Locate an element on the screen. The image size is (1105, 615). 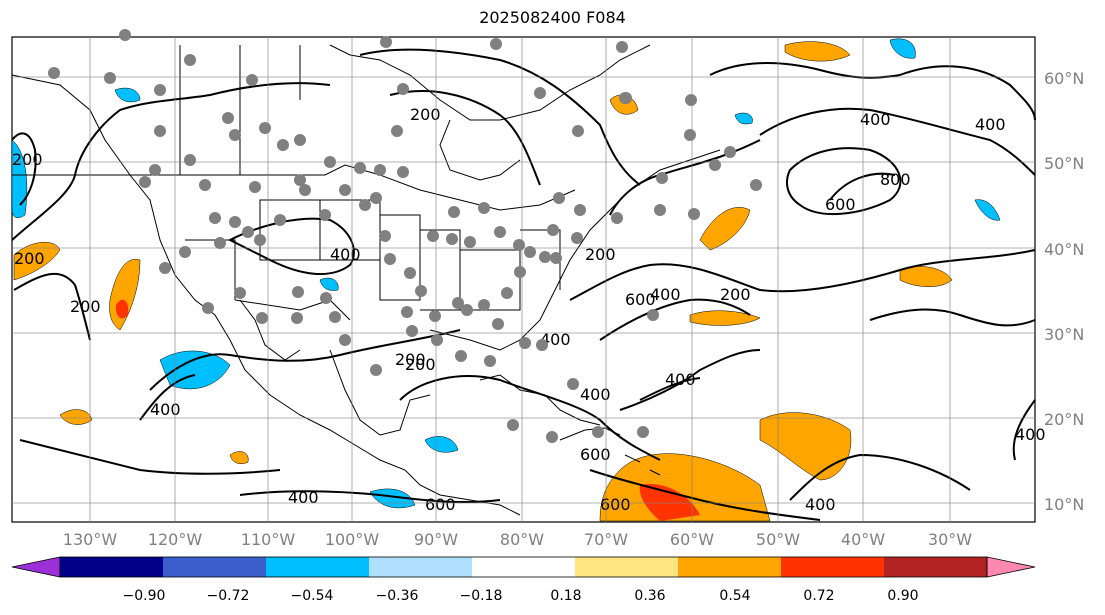
map-title: 2025082400 F084 is located at coordinates (552, 17).